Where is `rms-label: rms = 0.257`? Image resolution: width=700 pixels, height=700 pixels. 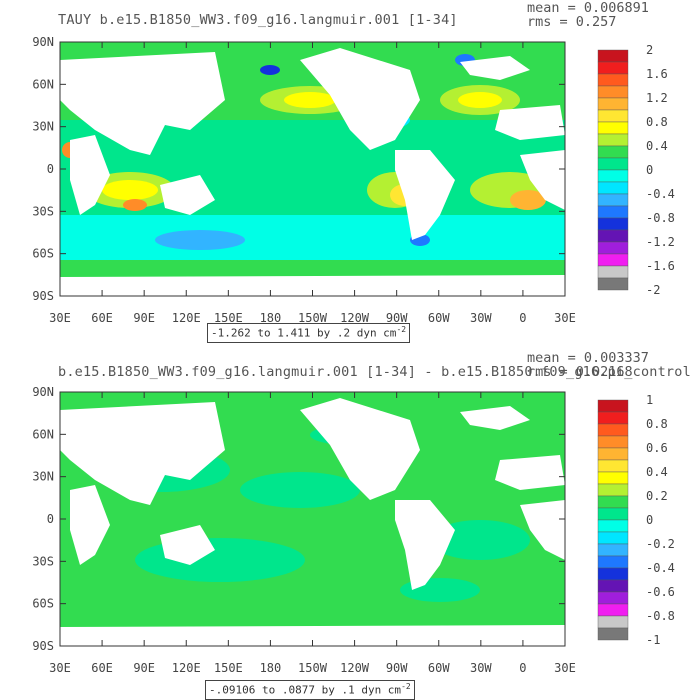 rms-label: rms = 0.257 is located at coordinates (572, 22).